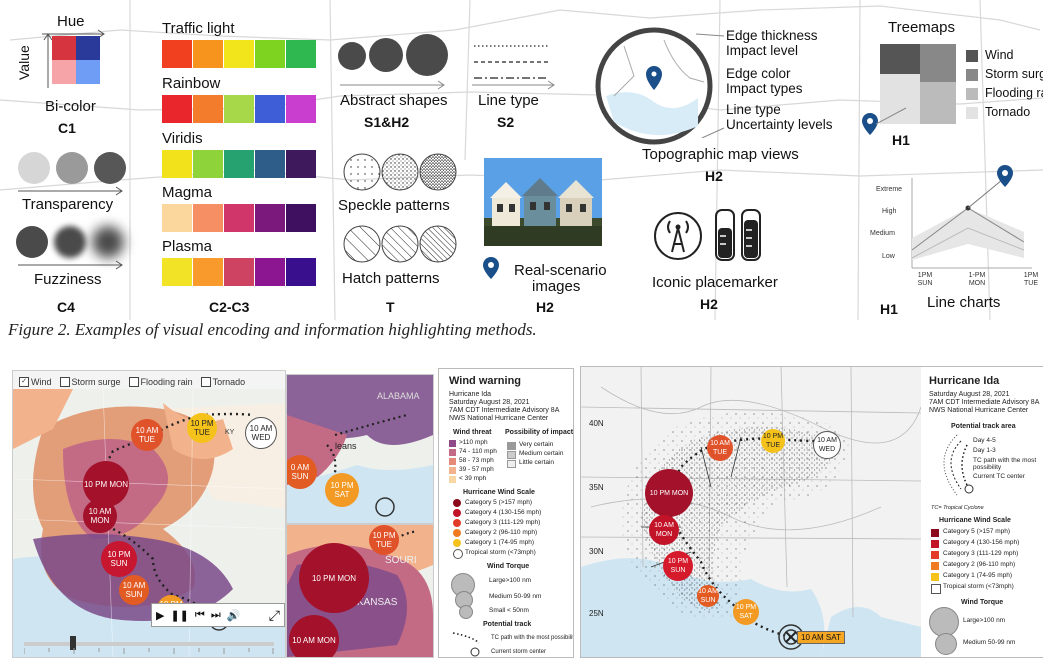  I want to click on location-pin-icon, so click(491, 268).